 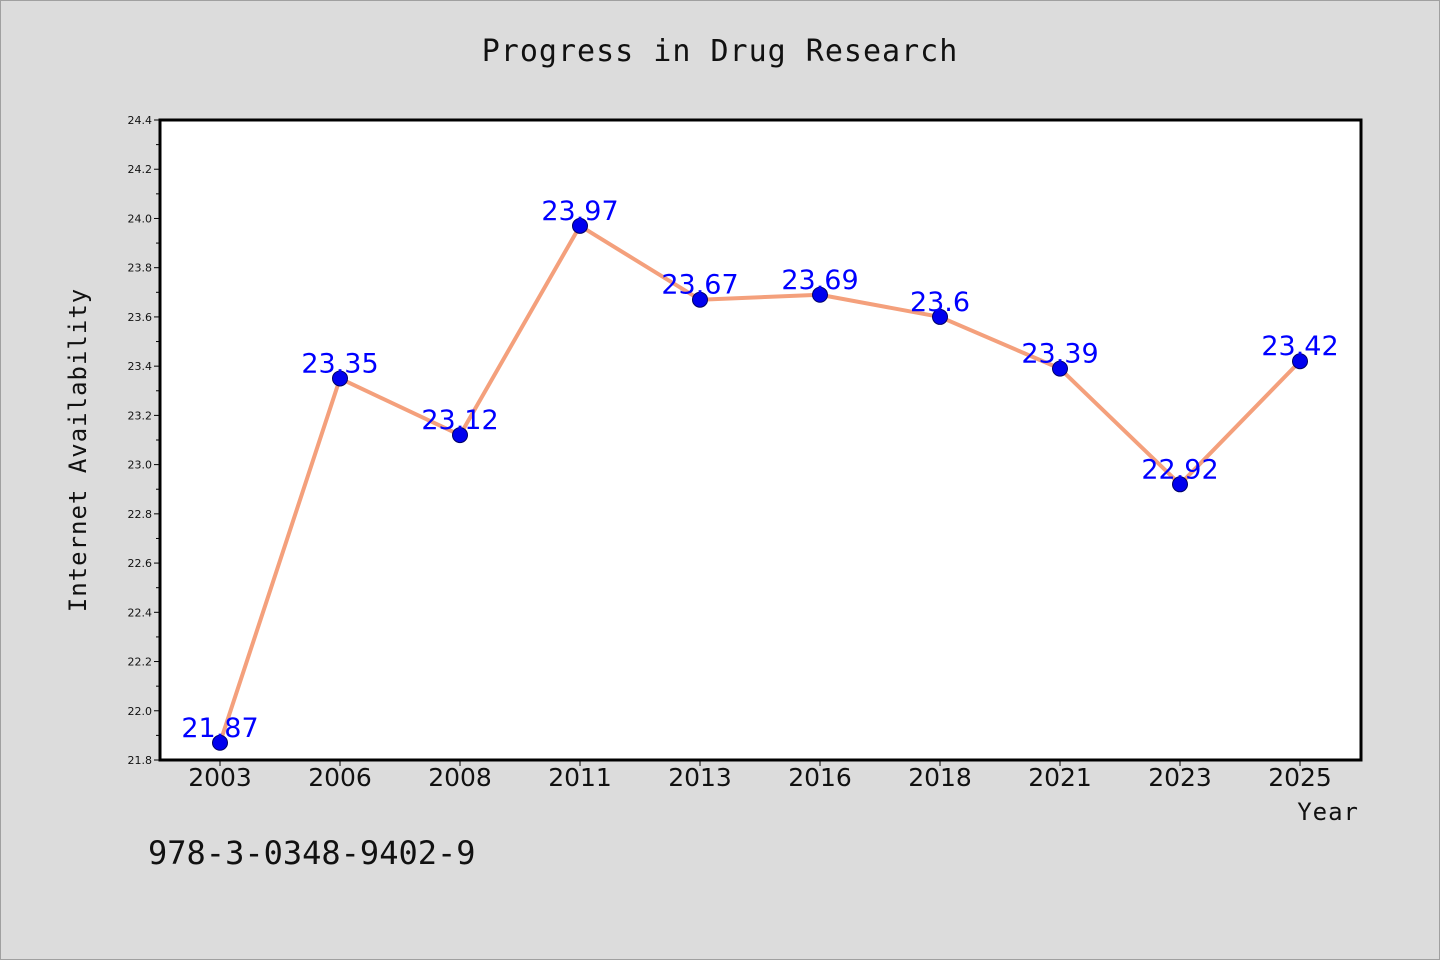 What do you see at coordinates (140, 169) in the screenshot?
I see `y-tick-label: 24.2` at bounding box center [140, 169].